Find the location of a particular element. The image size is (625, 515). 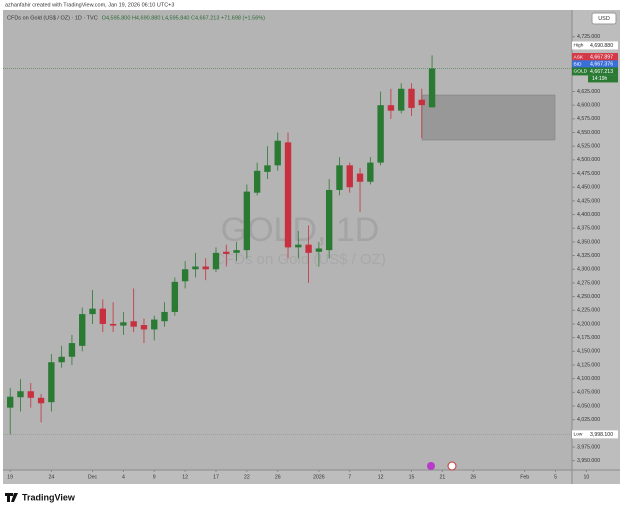

y-tick-label: 4,075.000 is located at coordinates (588, 393).